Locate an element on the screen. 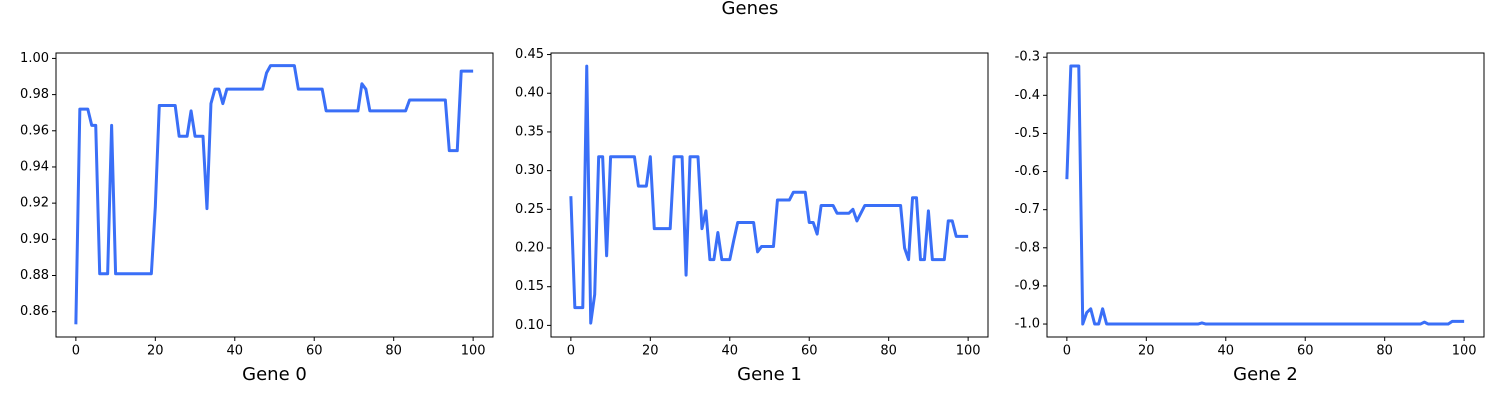  y-tick-label: 0.98 is located at coordinates (34, 94).